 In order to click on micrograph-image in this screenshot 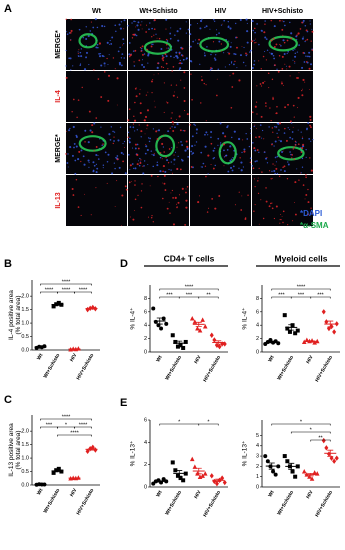, I will do `click(96, 96)`.